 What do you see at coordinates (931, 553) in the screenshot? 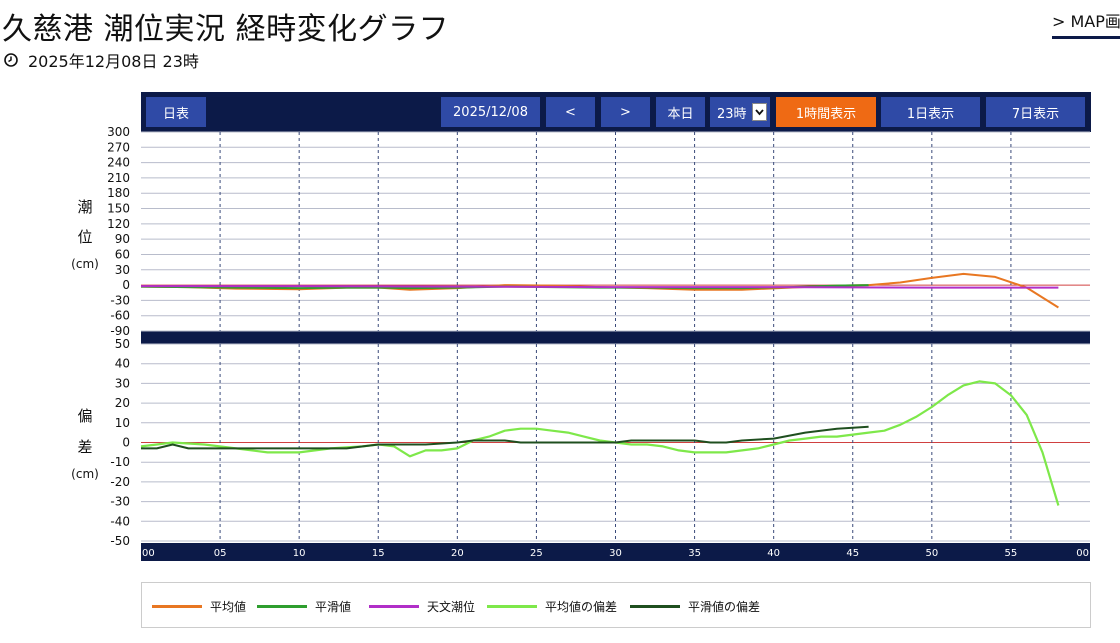
I see `x-tick-label: 50` at bounding box center [931, 553].